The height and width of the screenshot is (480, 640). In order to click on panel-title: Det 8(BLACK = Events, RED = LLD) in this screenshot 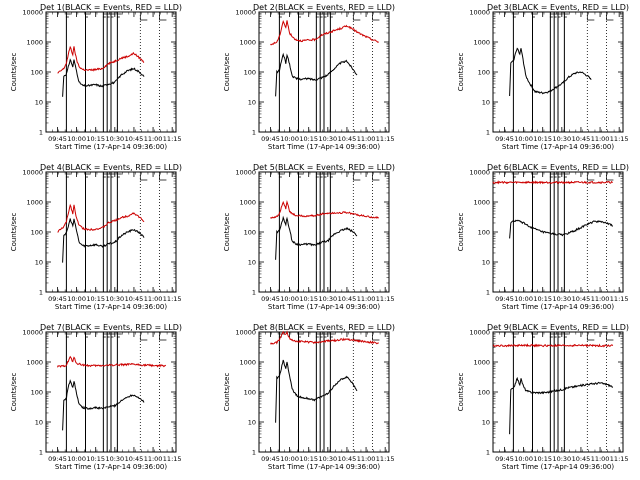, I will do `click(324, 327)`.